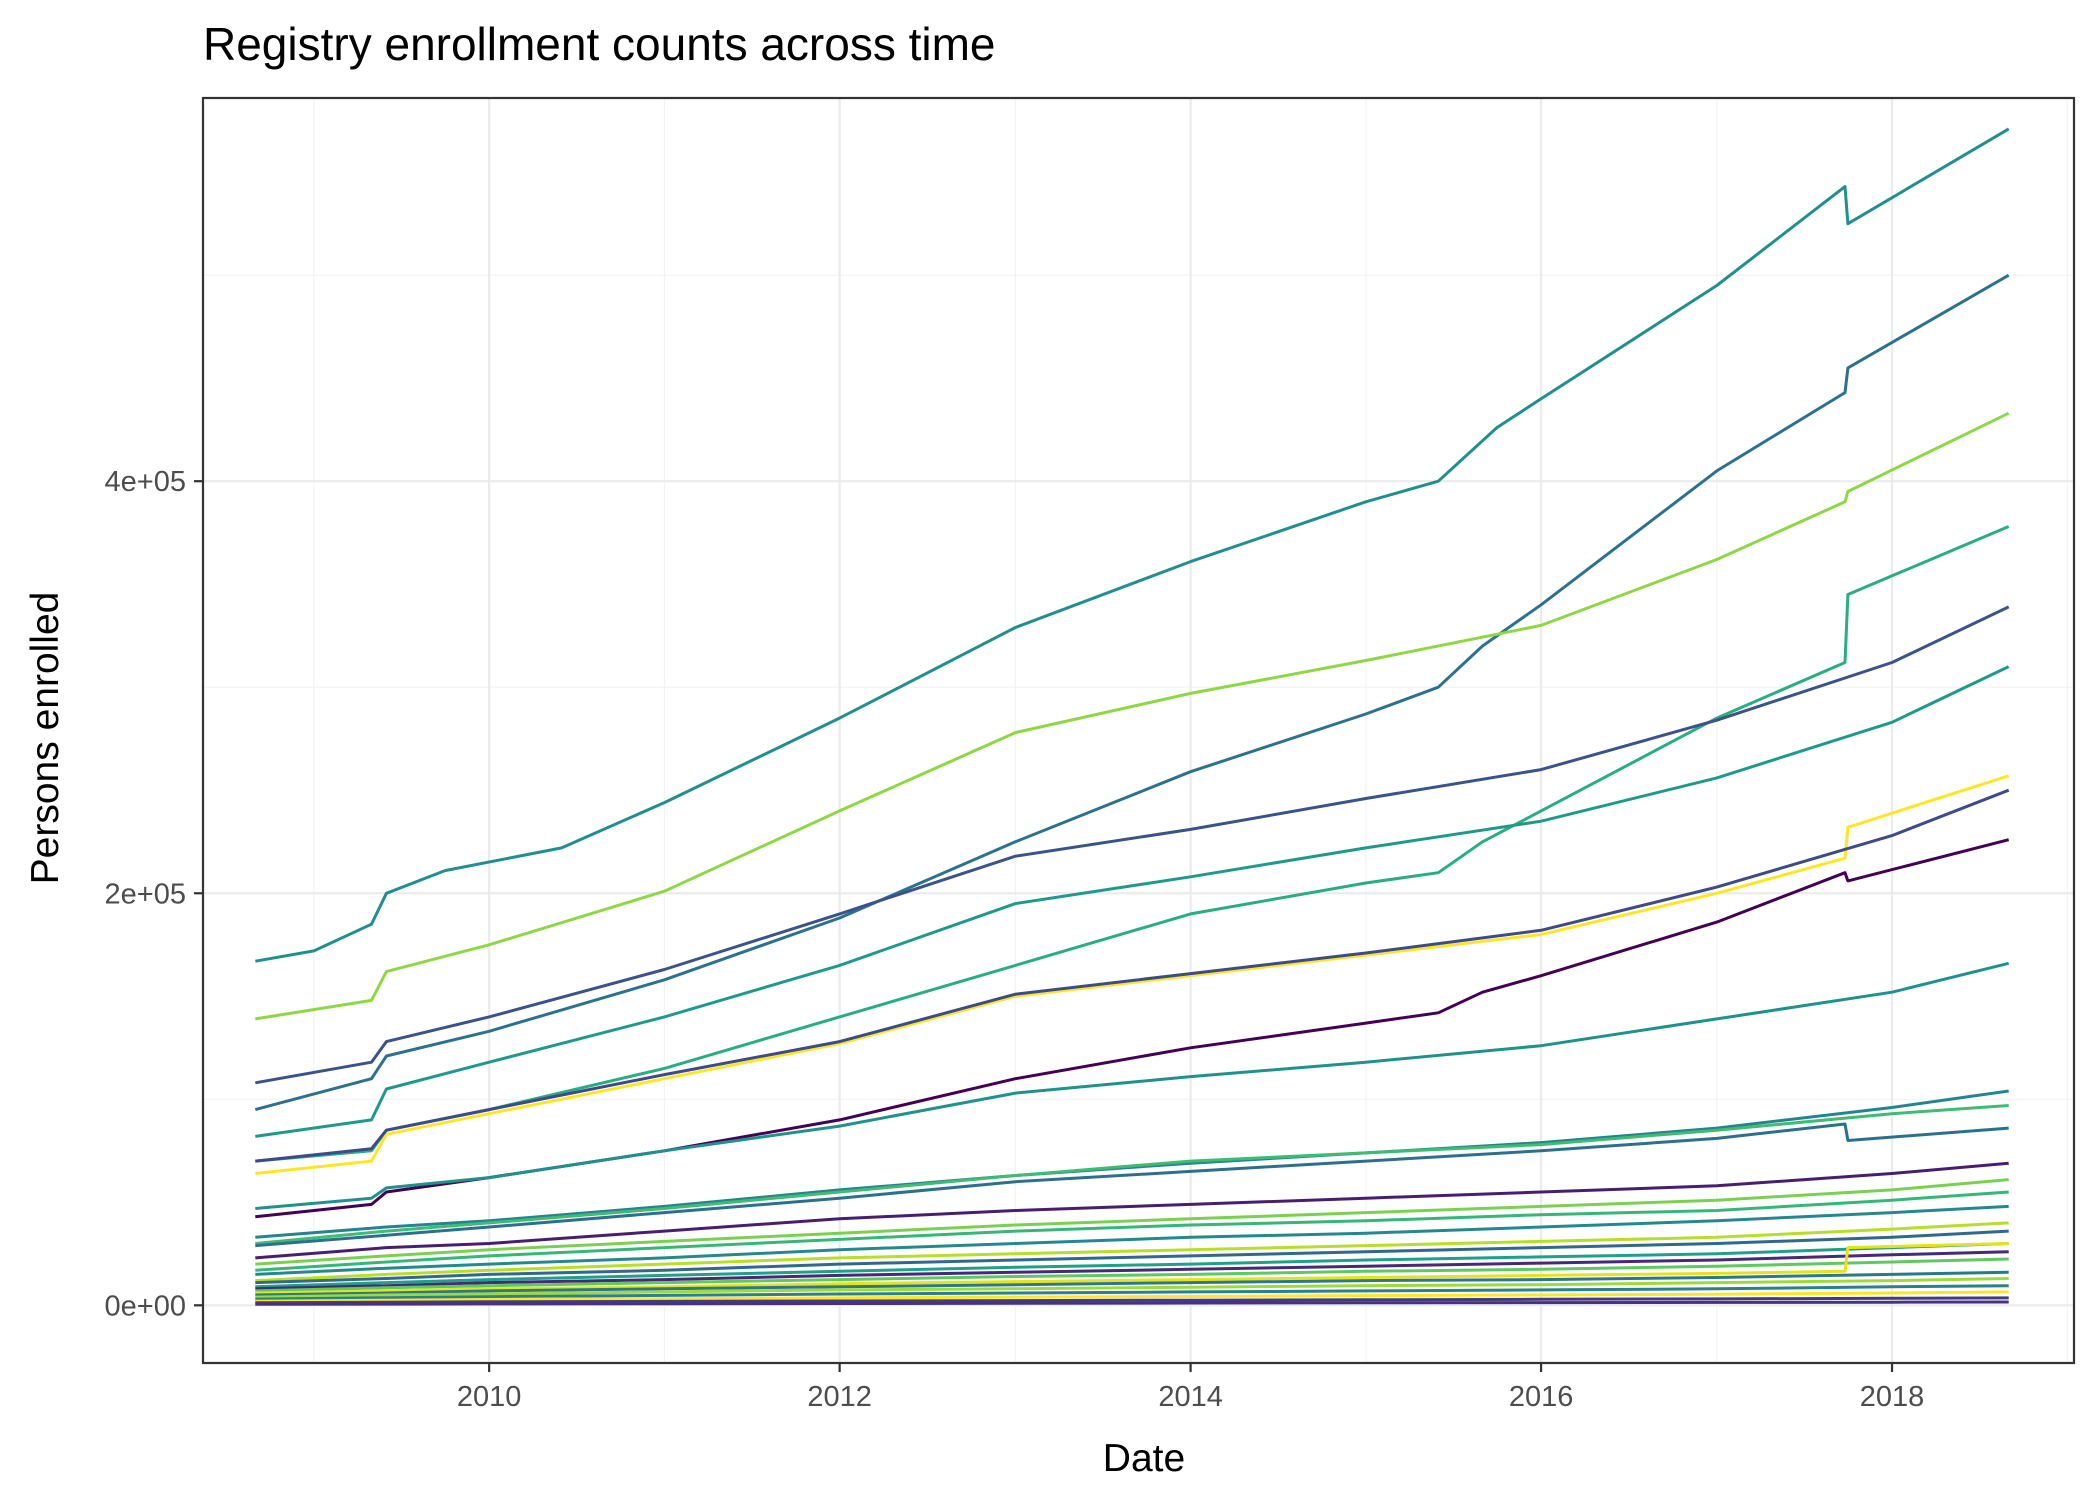  I want to click on x-axis: 2010 2012 2014 2016 2018, so click(1190, 1388).